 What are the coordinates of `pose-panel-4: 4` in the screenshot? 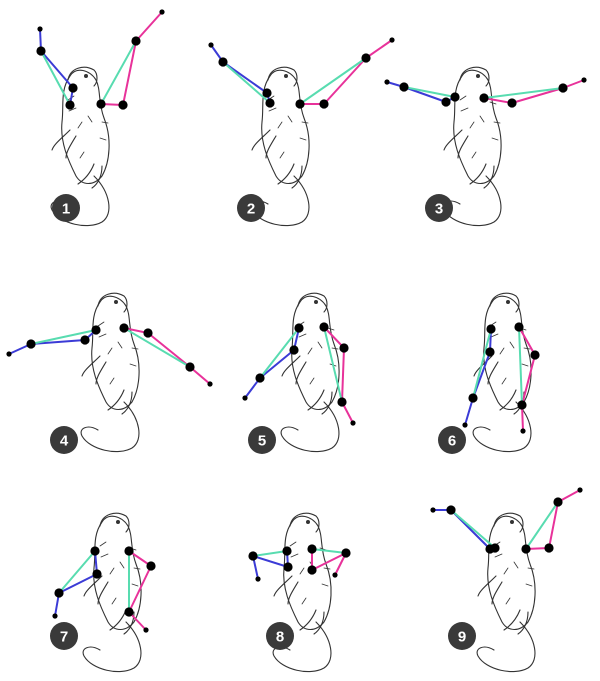 It's located at (109, 373).